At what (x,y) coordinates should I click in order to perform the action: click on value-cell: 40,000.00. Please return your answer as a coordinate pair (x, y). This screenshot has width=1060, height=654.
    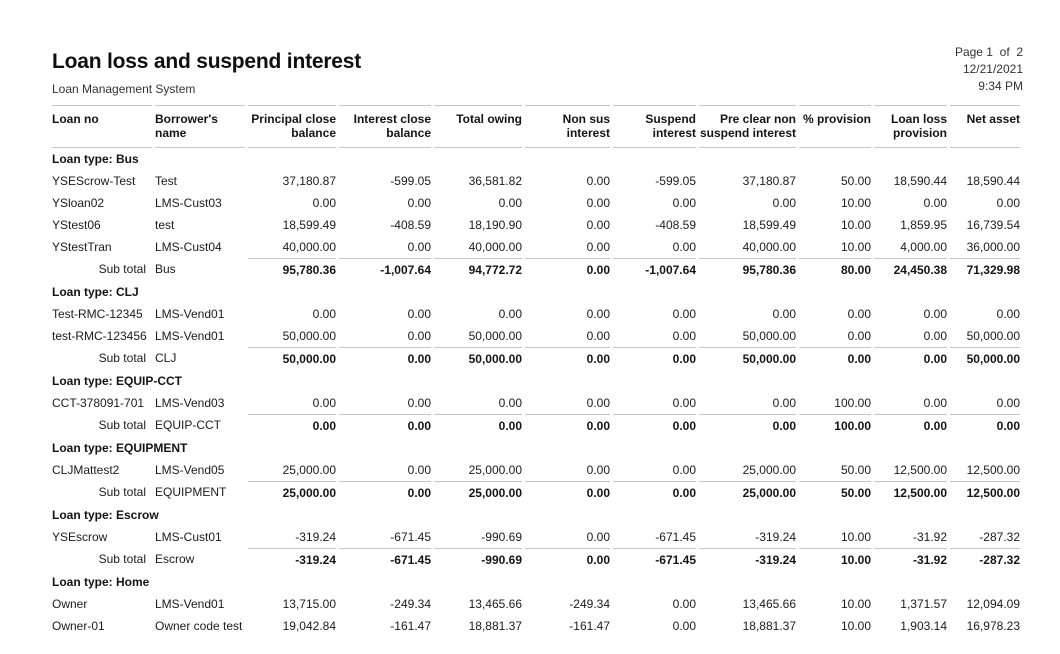
    Looking at the image, I should click on (769, 247).